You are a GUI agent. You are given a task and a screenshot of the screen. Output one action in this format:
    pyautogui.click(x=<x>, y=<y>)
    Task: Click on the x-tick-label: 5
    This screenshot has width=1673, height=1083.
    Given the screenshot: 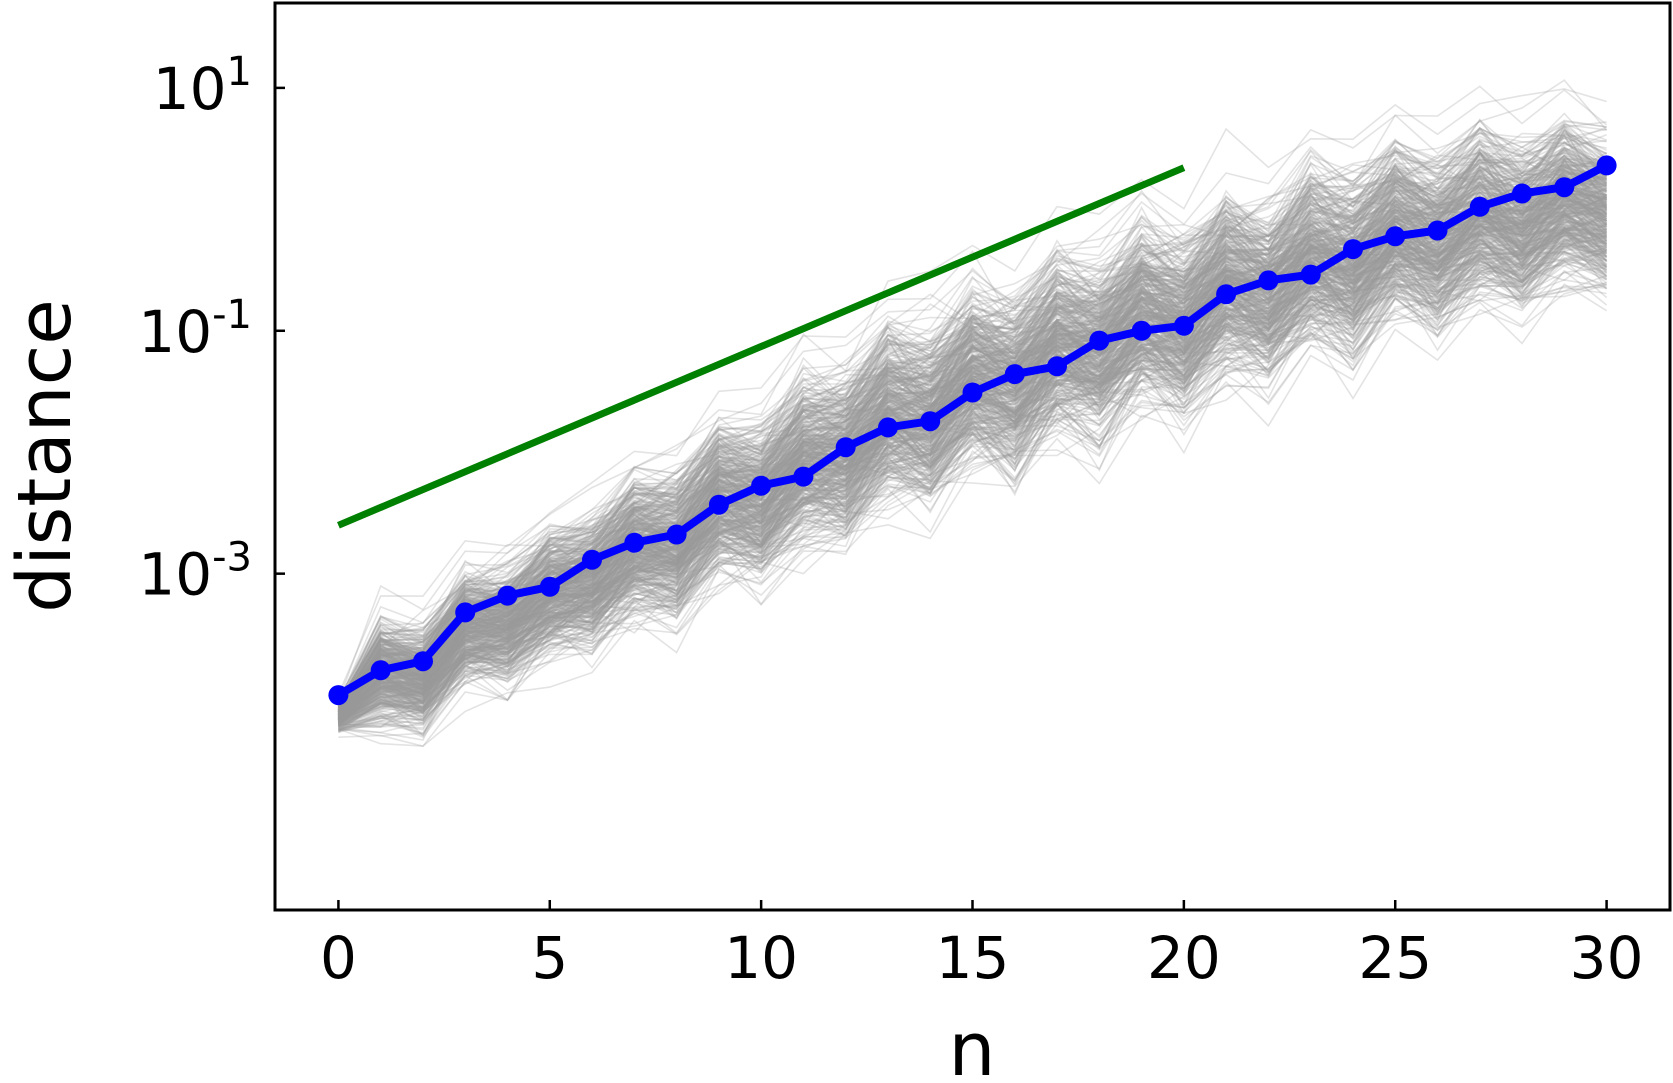 What is the action you would take?
    pyautogui.click(x=549, y=958)
    